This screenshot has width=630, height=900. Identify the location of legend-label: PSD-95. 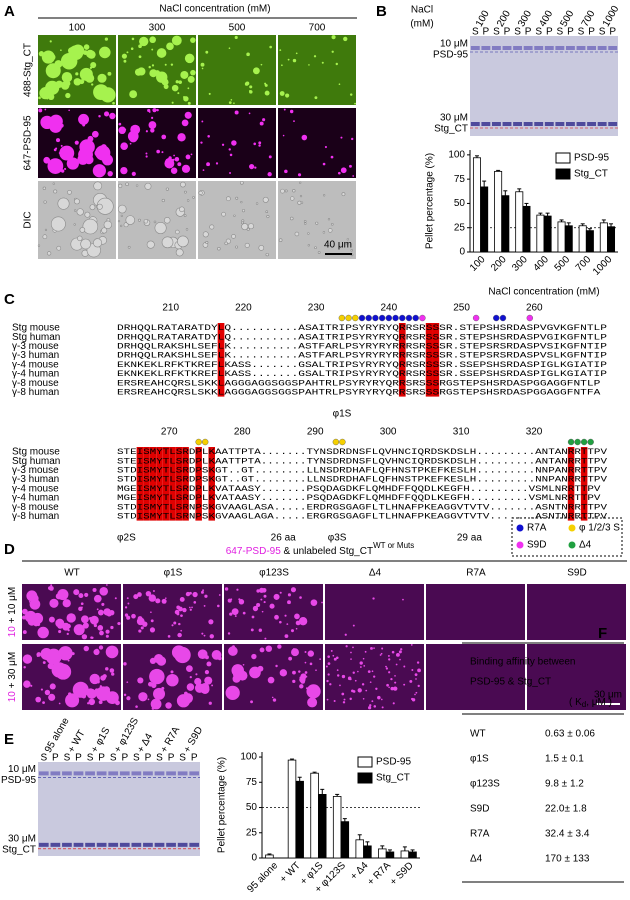
(591, 158).